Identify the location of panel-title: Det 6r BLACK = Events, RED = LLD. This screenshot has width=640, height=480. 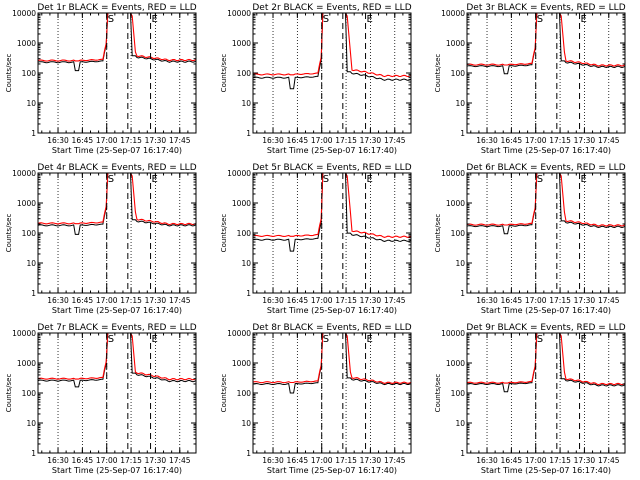
(545, 168).